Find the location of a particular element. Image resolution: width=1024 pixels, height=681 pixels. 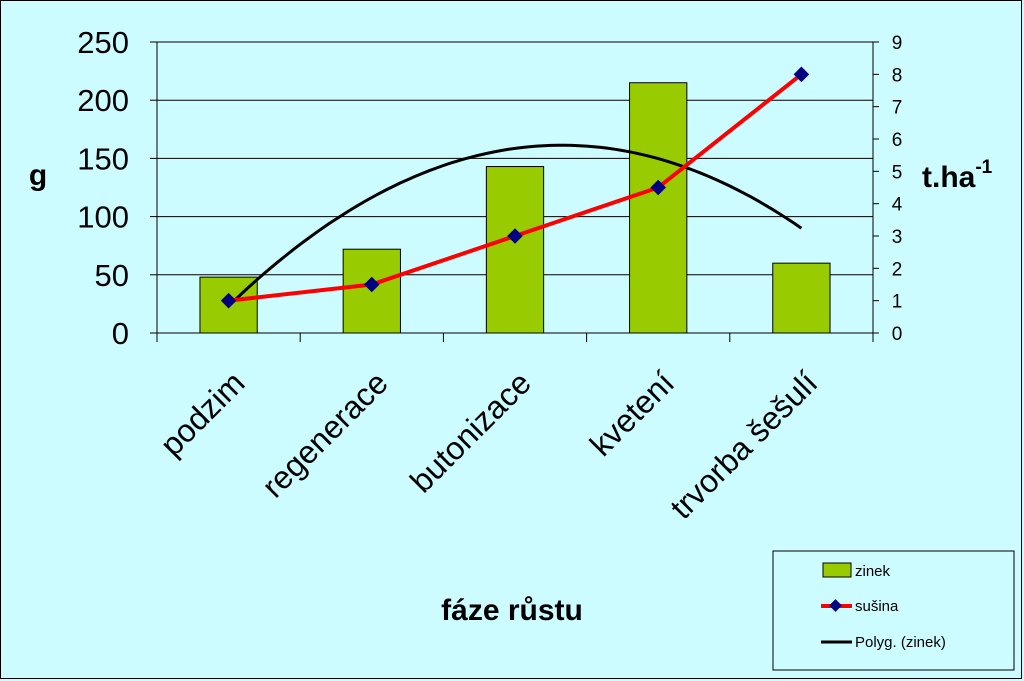

legend: zinek sušina Polyg. (zinek) is located at coordinates (893, 610).